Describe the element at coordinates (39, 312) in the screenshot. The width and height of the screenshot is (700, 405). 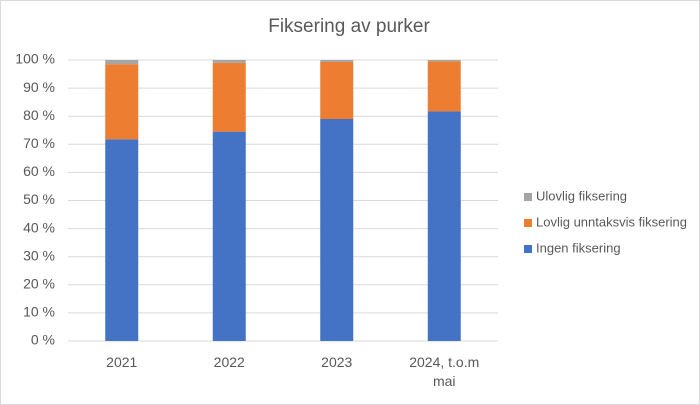
I see `y-tick-label: 10 %` at that location.